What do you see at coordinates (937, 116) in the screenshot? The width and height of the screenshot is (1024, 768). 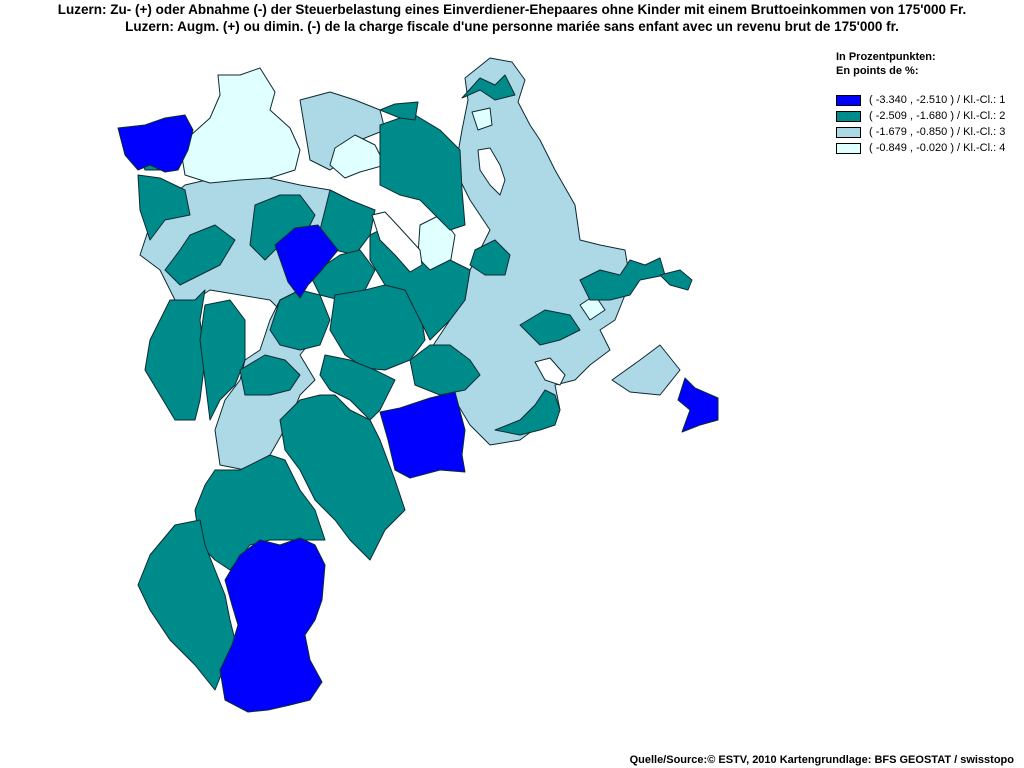 I see `legend-label-class-2: ( -2.509 , -1.680 ) / Kl.-Cl.: 2` at bounding box center [937, 116].